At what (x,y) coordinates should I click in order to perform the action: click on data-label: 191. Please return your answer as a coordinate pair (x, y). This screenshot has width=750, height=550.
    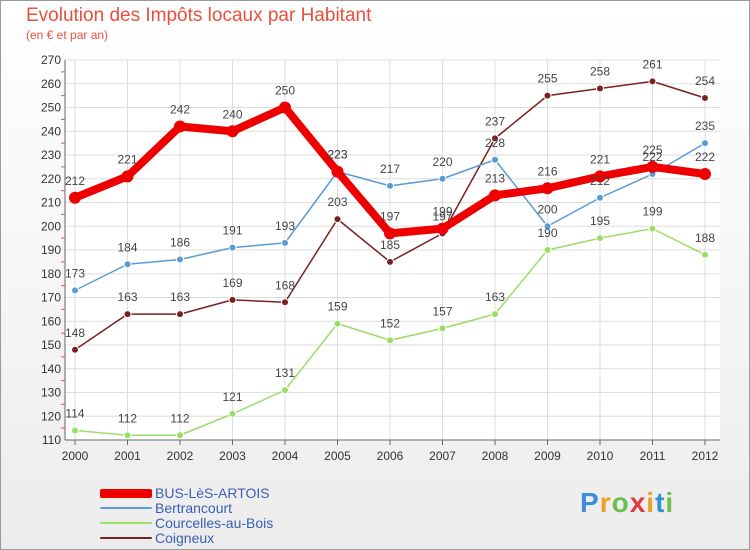
    Looking at the image, I should click on (232, 231).